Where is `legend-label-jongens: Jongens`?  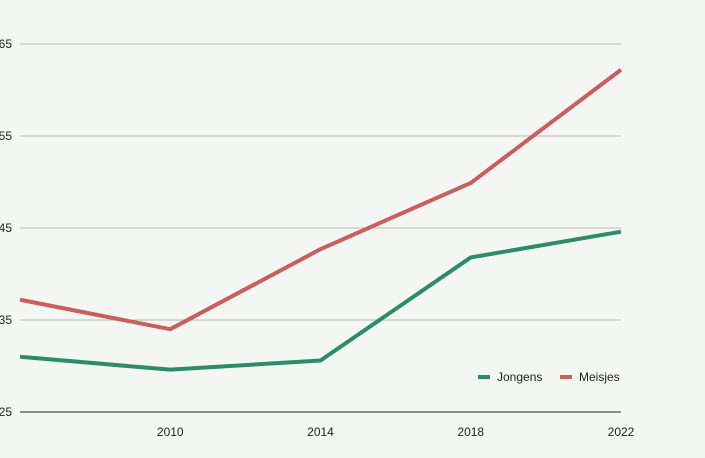
legend-label-jongens: Jongens is located at coordinates (519, 377).